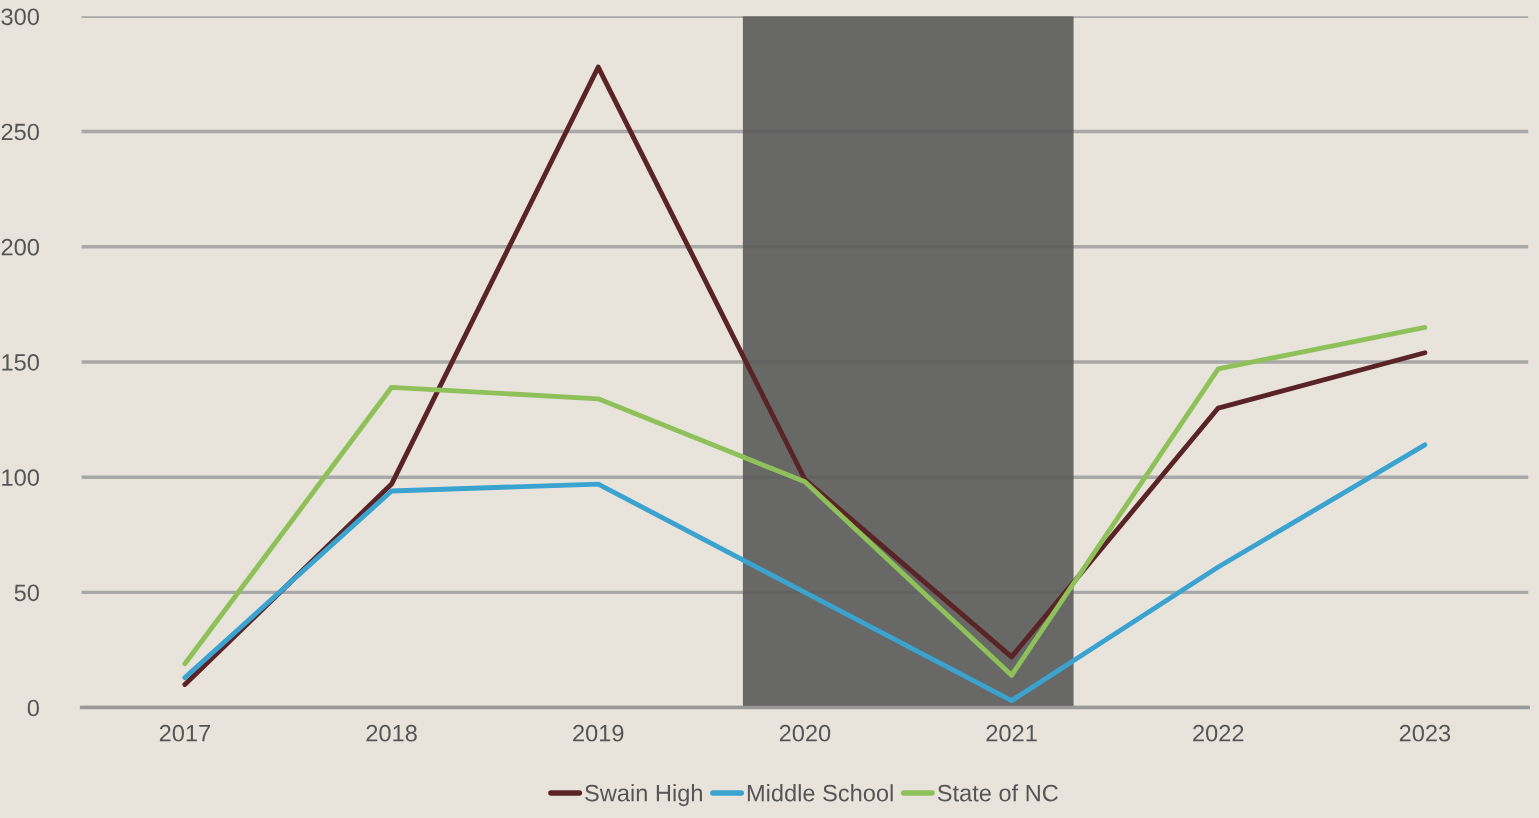 The image size is (1539, 818). I want to click on y-tick-label: 150, so click(20, 362).